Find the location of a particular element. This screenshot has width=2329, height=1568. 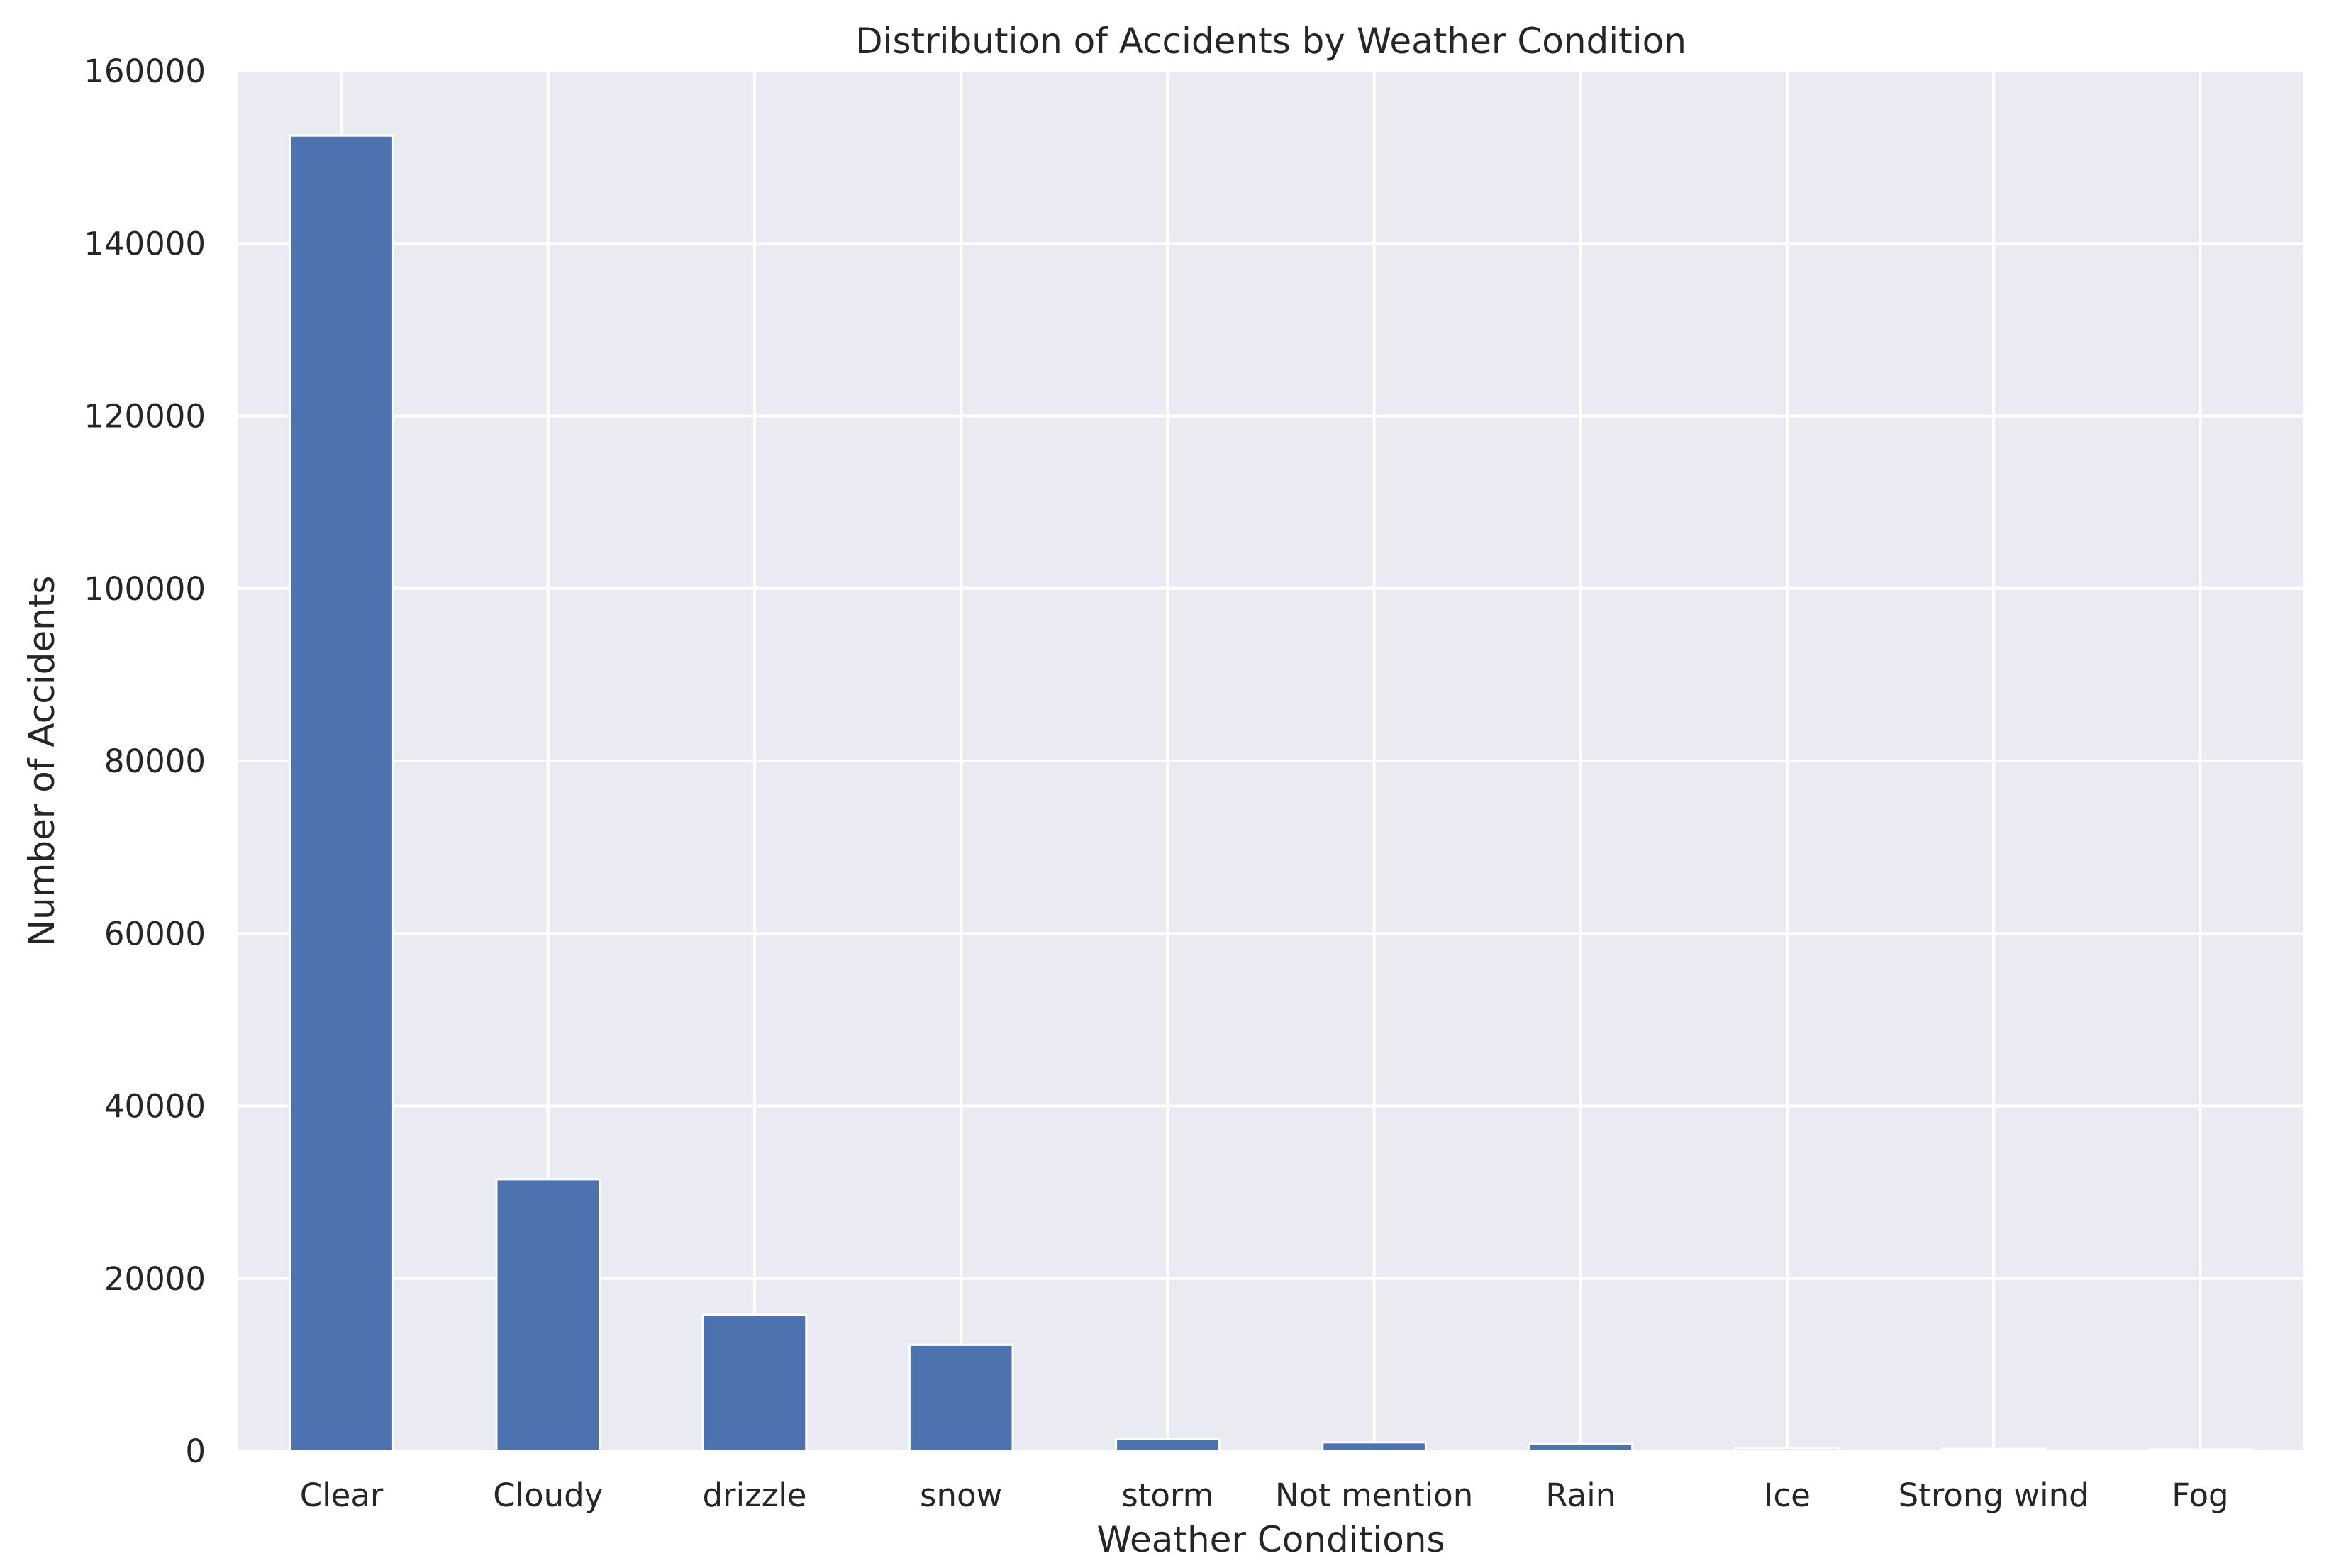

y-tick-label: 40000 is located at coordinates (155, 1106).